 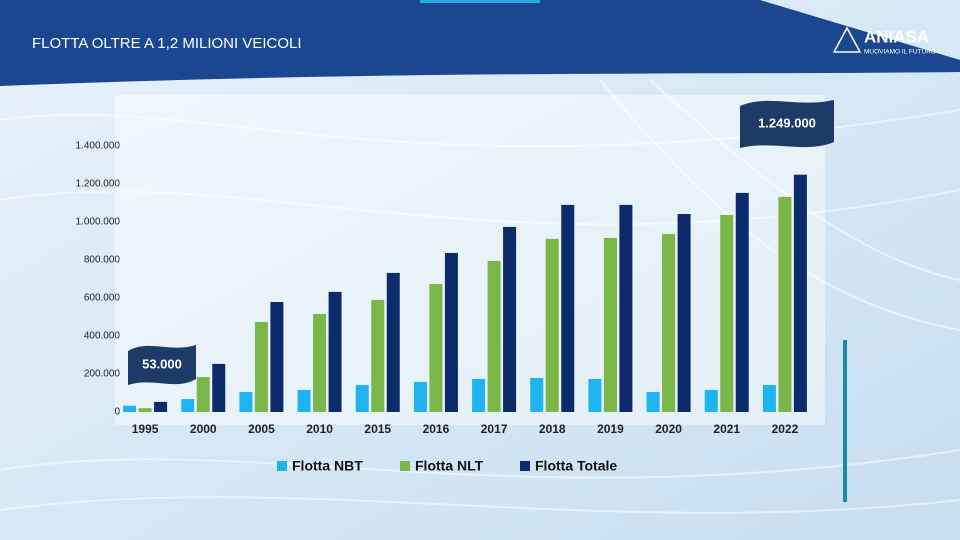 What do you see at coordinates (261, 429) in the screenshot?
I see `x-tick-label: 2005` at bounding box center [261, 429].